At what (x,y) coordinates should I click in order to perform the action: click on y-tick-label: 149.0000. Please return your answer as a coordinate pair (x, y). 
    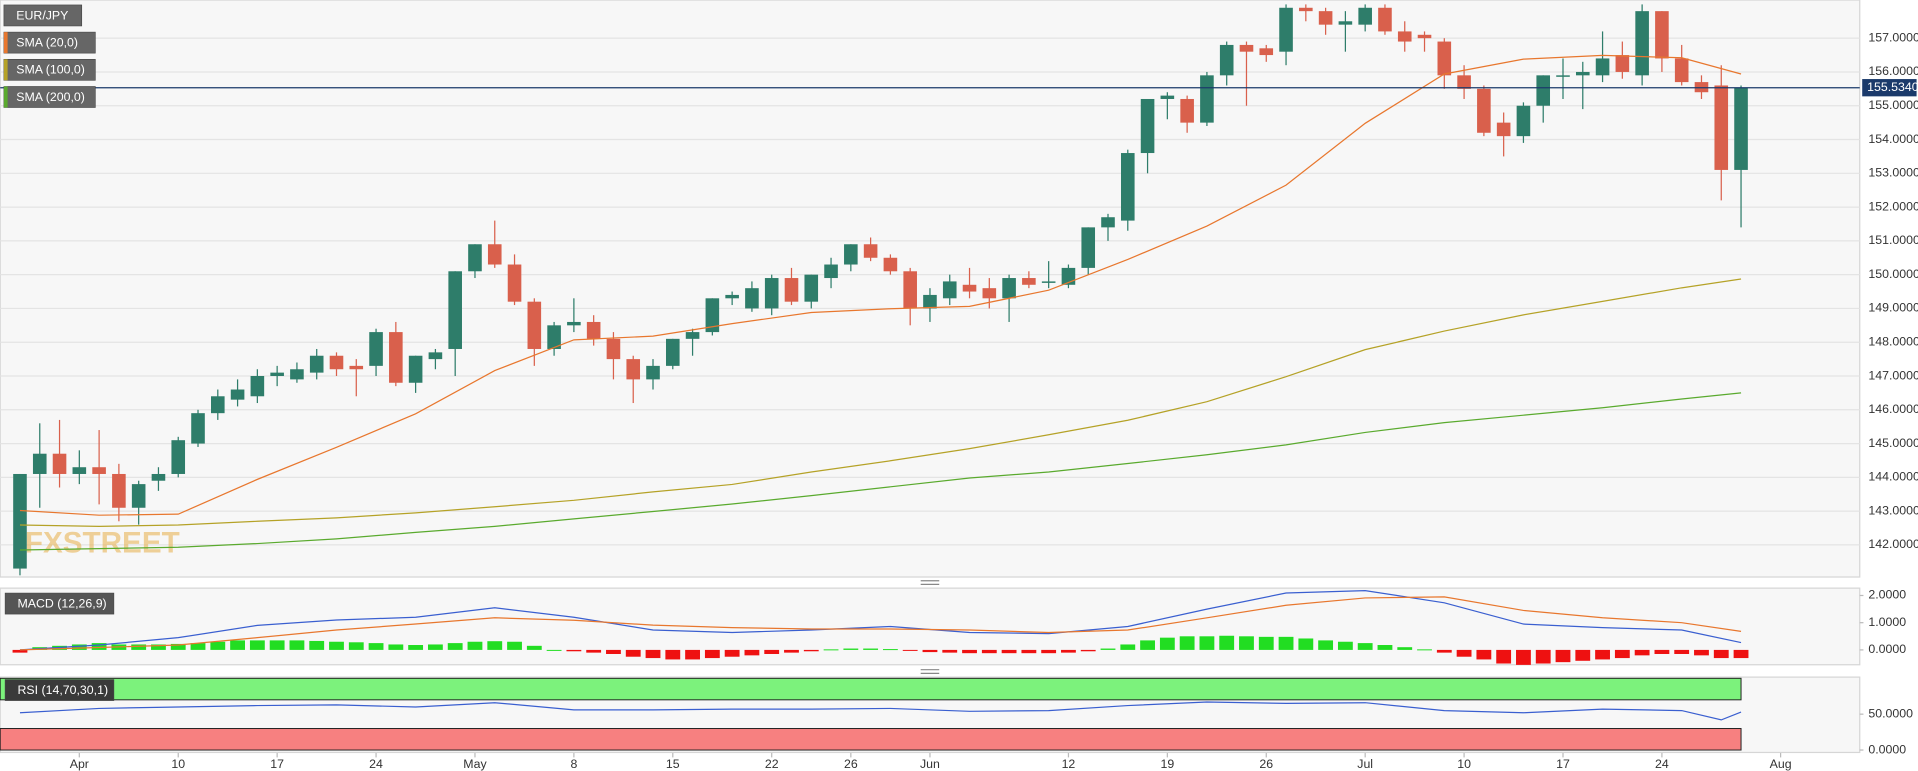
    Looking at the image, I should click on (1893, 308).